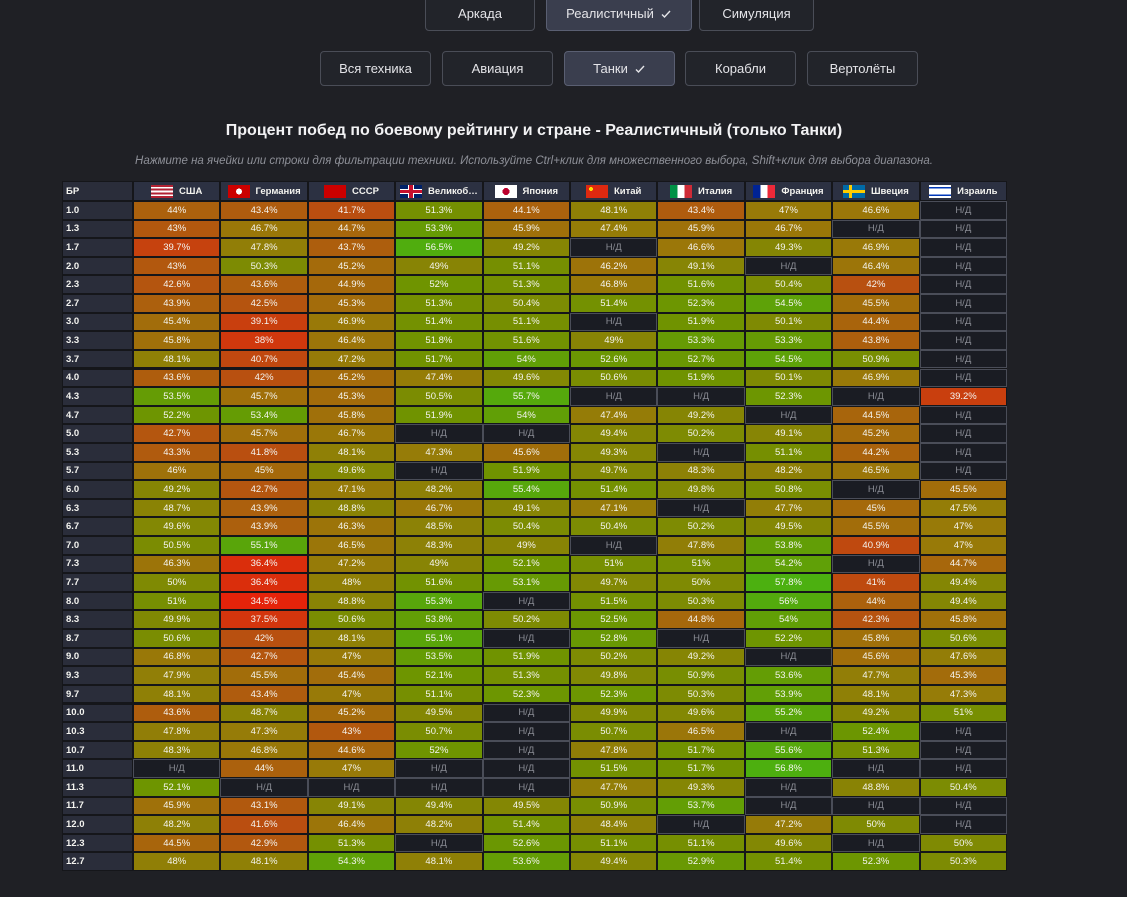 This screenshot has width=1127, height=897. I want to click on mode-button: Симуляция, so click(756, 15).